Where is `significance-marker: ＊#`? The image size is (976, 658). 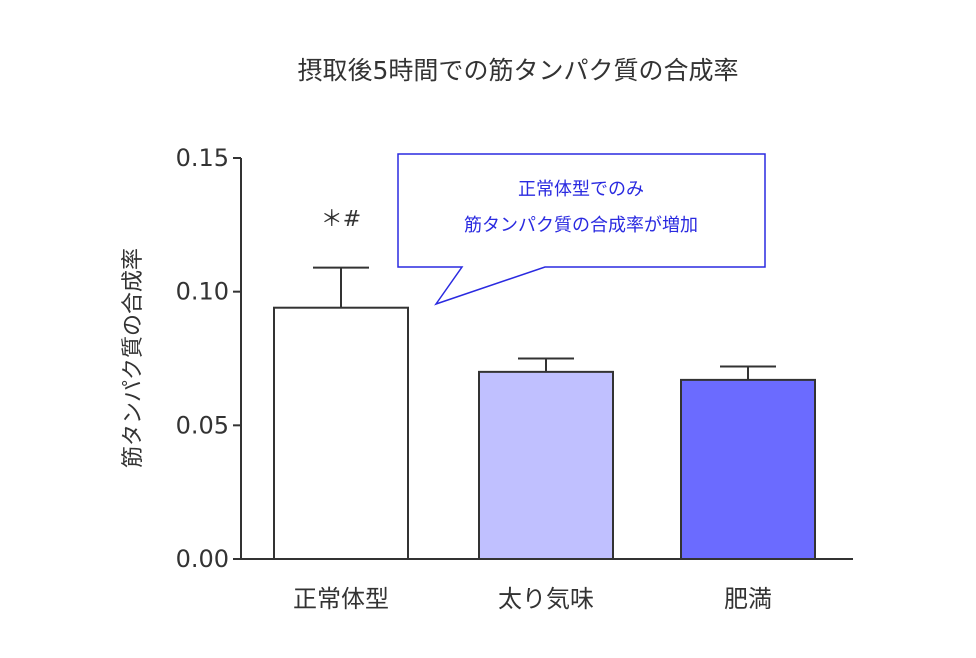
significance-marker: ＊# is located at coordinates (341, 219).